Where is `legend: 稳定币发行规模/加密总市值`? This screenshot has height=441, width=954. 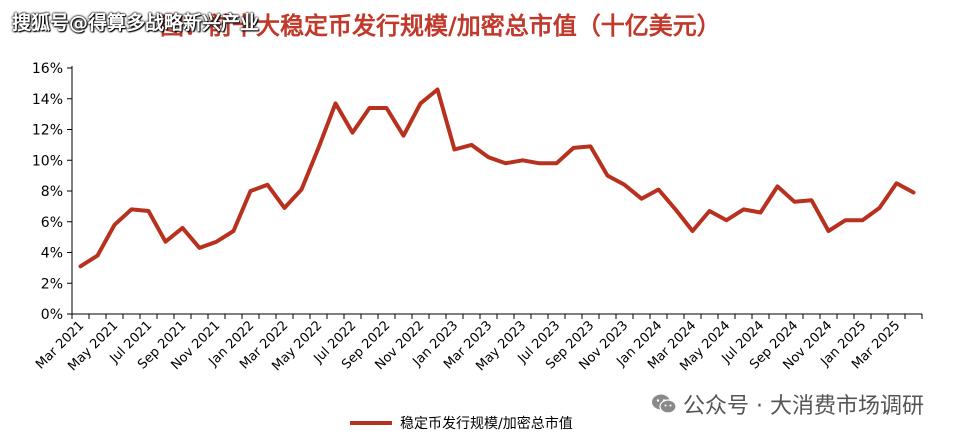
legend: 稳定币发行规模/加密总市值 is located at coordinates (461, 423).